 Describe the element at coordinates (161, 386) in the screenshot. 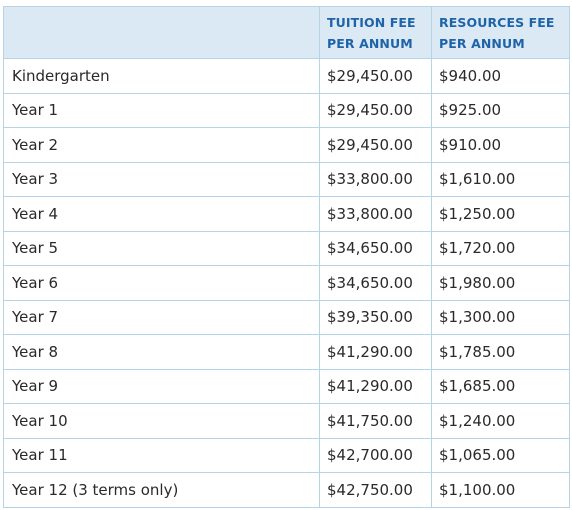

I see `year-level: Year 9` at that location.